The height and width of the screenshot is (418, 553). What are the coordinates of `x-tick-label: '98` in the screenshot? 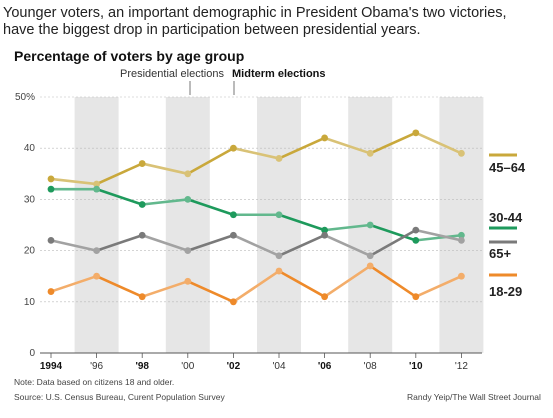 It's located at (142, 366).